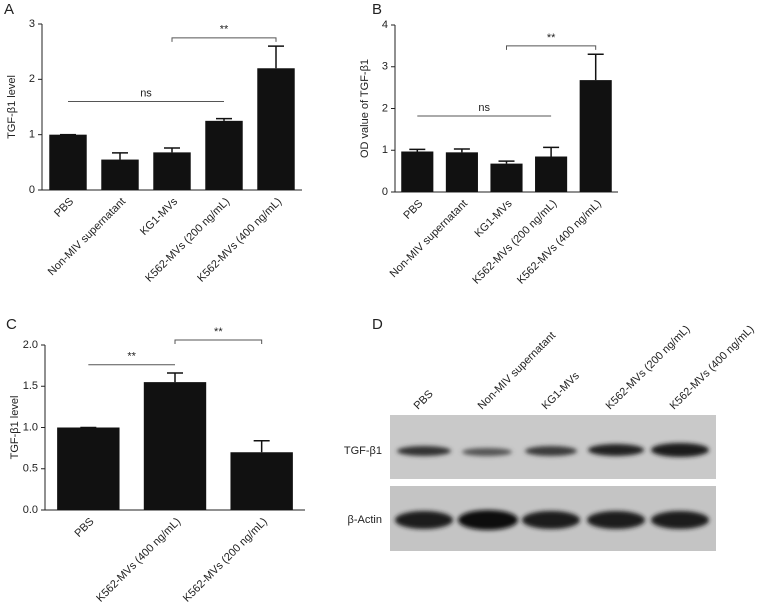  I want to click on y-tick-label: 1.5, so click(30, 386).